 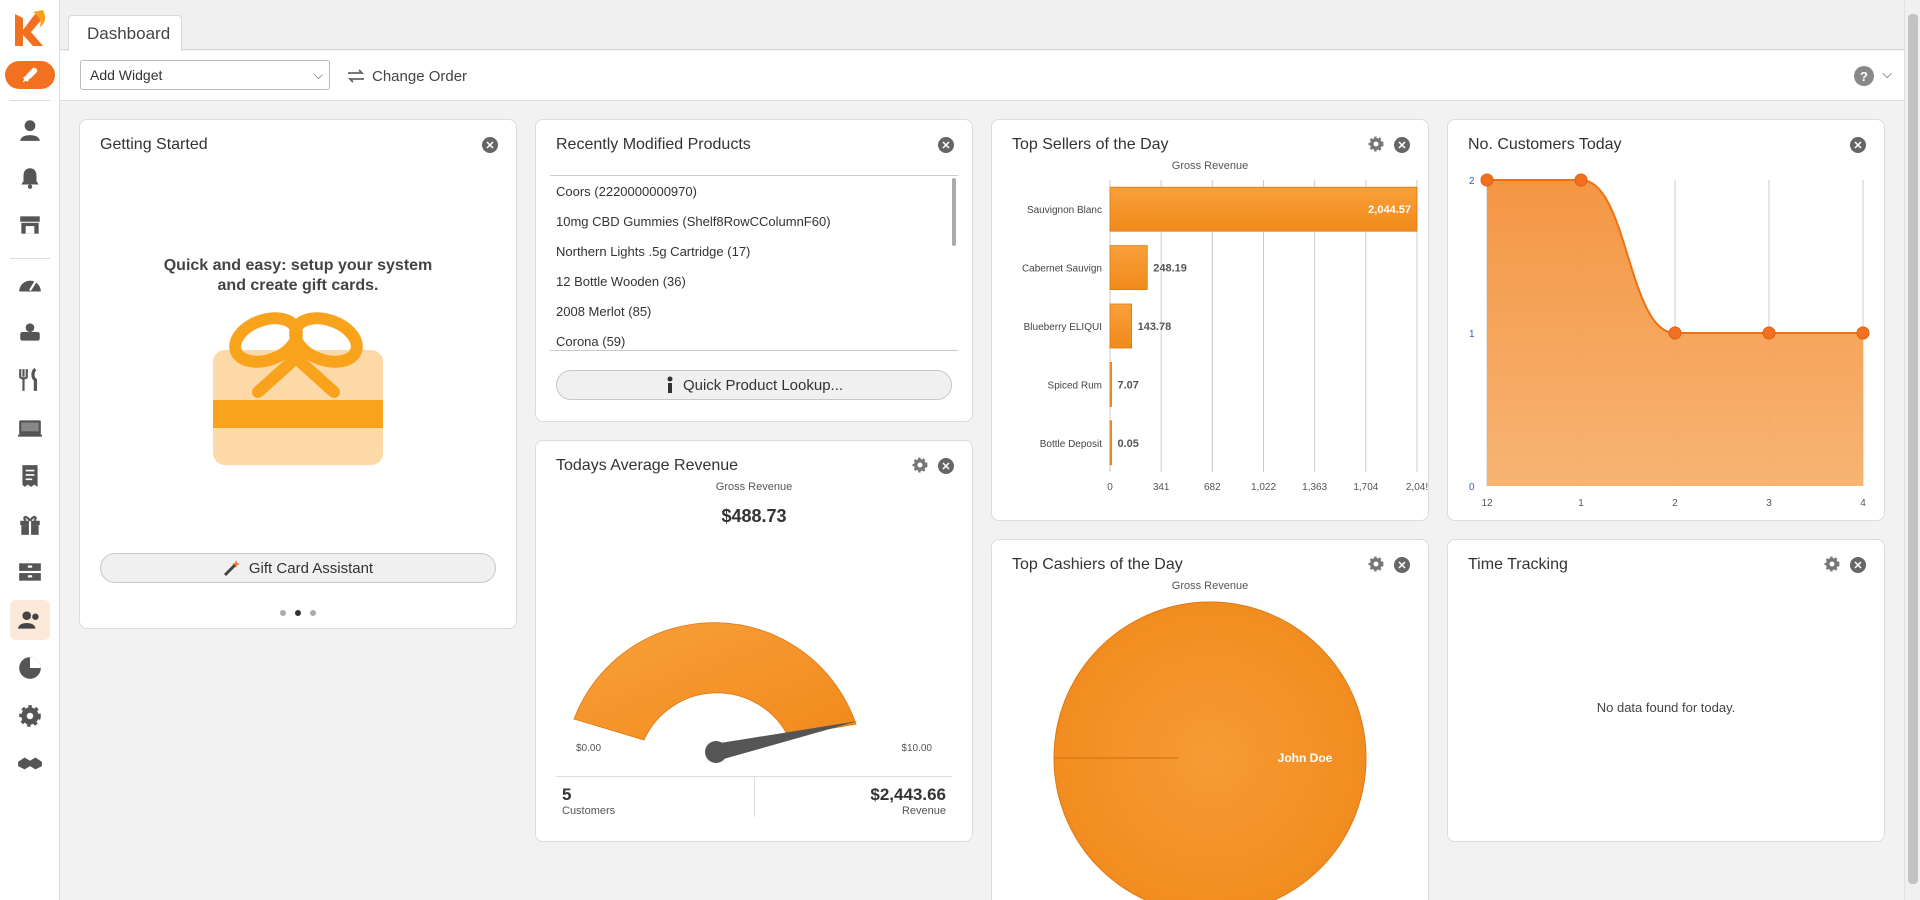 What do you see at coordinates (1472, 334) in the screenshot?
I see `y-tick-label: 1` at bounding box center [1472, 334].